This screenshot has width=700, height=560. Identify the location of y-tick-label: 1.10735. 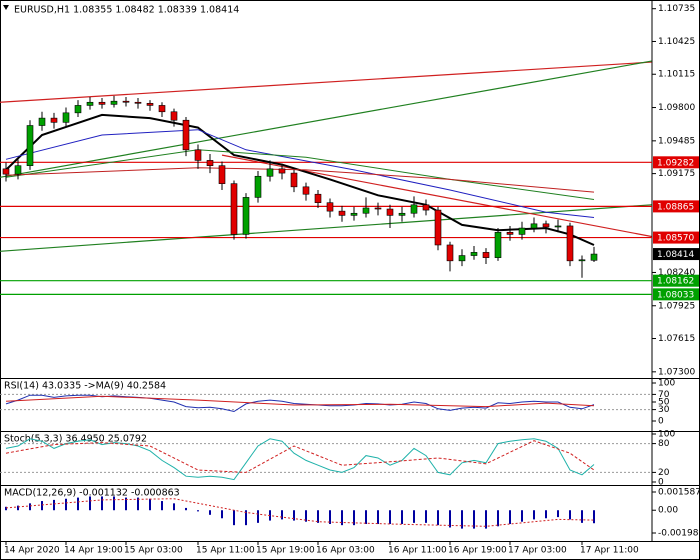
(676, 9).